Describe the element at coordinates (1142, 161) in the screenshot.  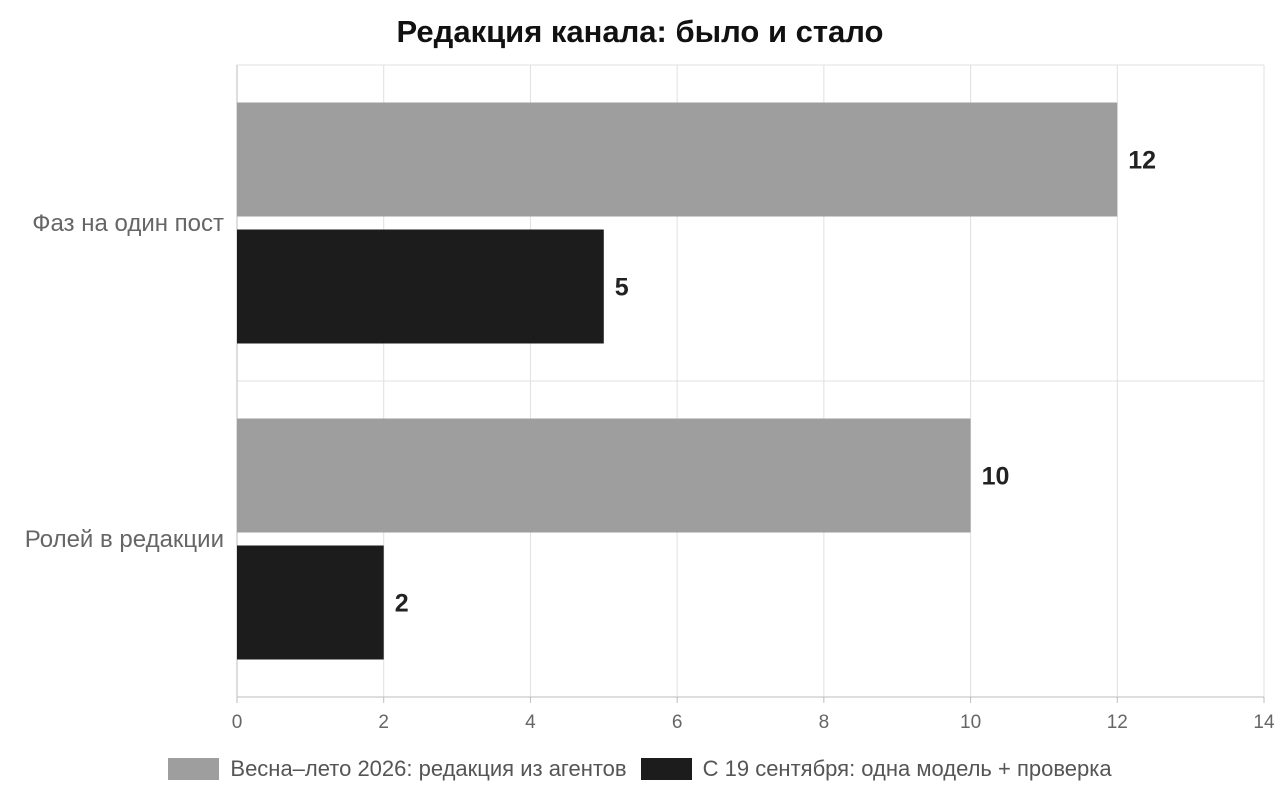
I see `bar-value-label: 12` at that location.